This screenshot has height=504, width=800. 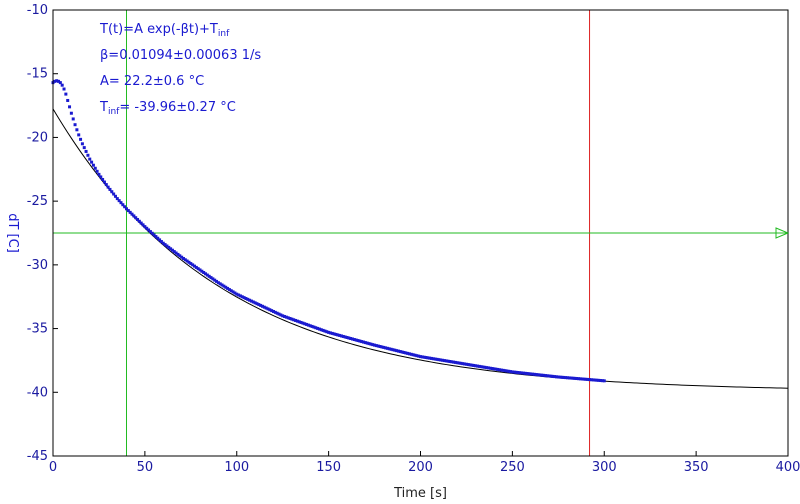 I want to click on y-tick-label: -35, so click(x=37, y=329).